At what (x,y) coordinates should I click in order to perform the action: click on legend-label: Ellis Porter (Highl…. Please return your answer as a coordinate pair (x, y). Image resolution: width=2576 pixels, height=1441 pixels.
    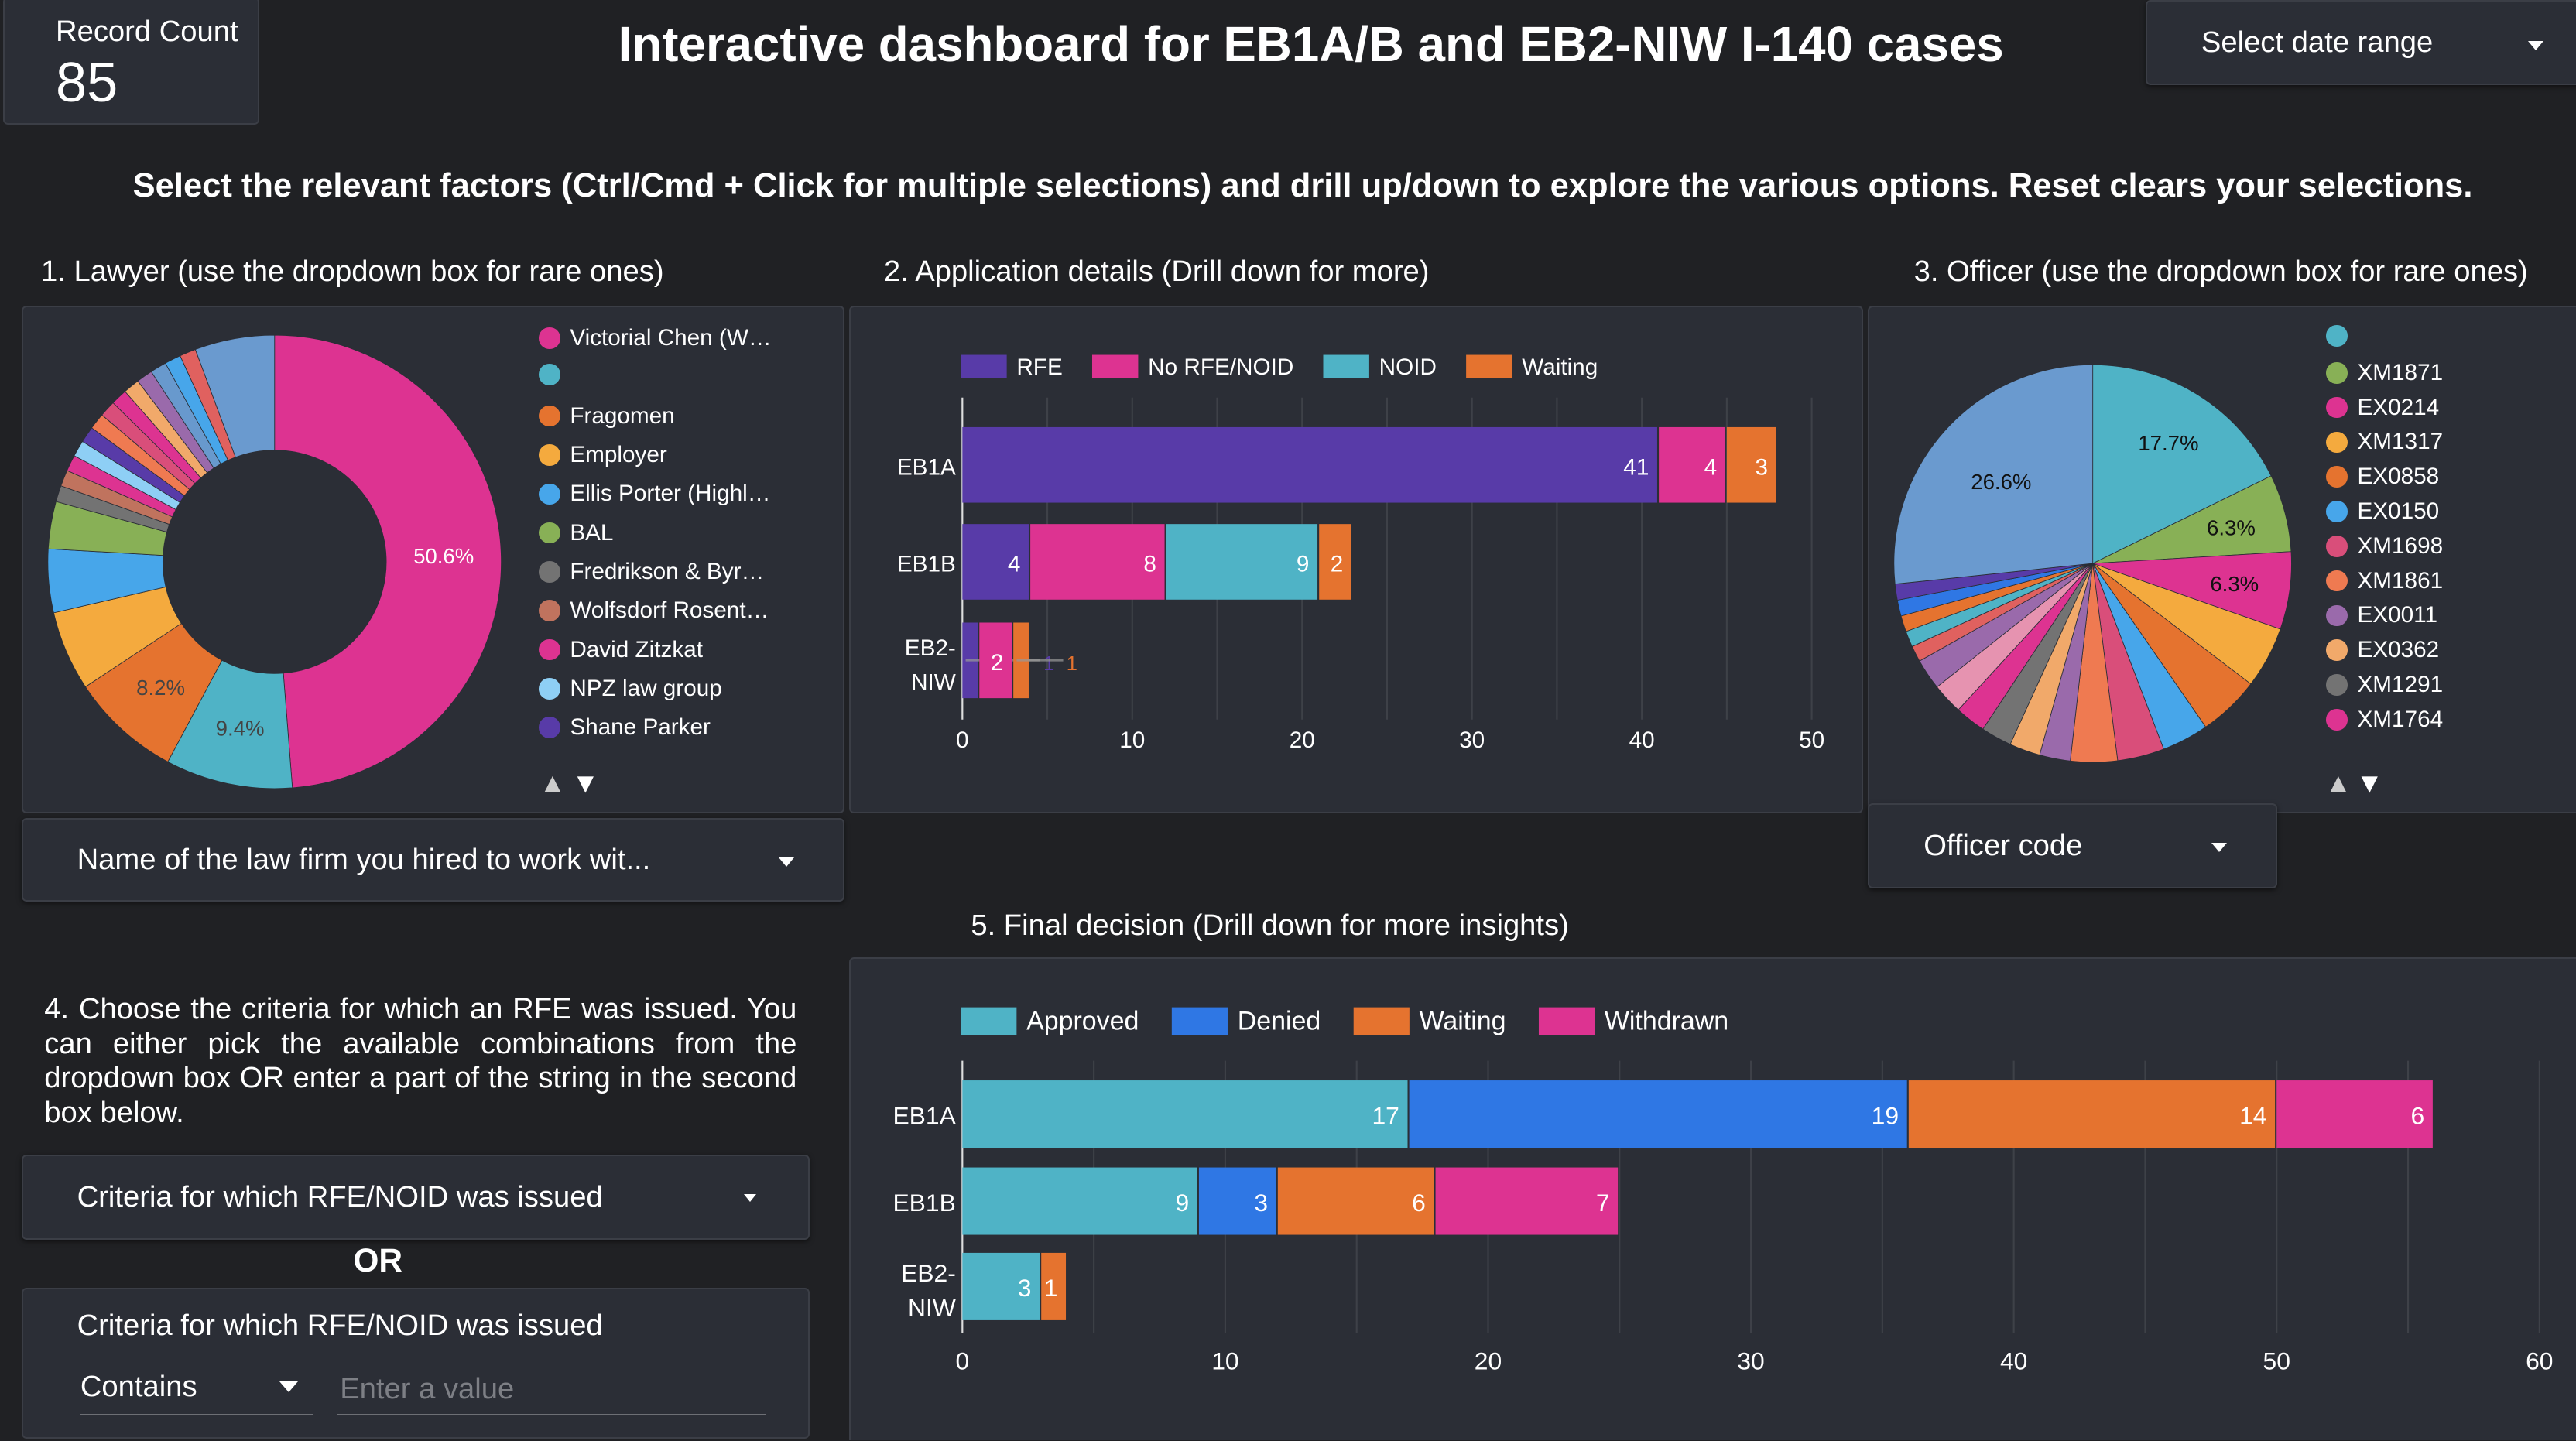
    Looking at the image, I should click on (670, 494).